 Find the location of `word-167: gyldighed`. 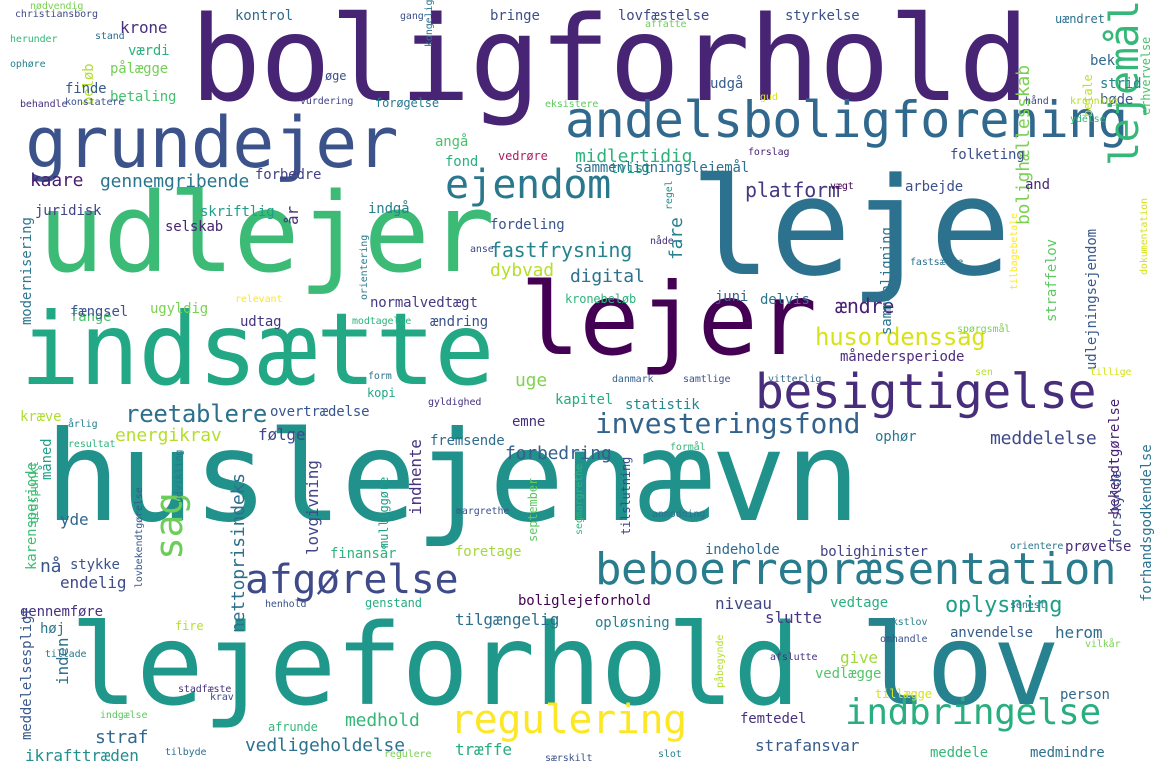

word-167: gyldighed is located at coordinates (455, 402).